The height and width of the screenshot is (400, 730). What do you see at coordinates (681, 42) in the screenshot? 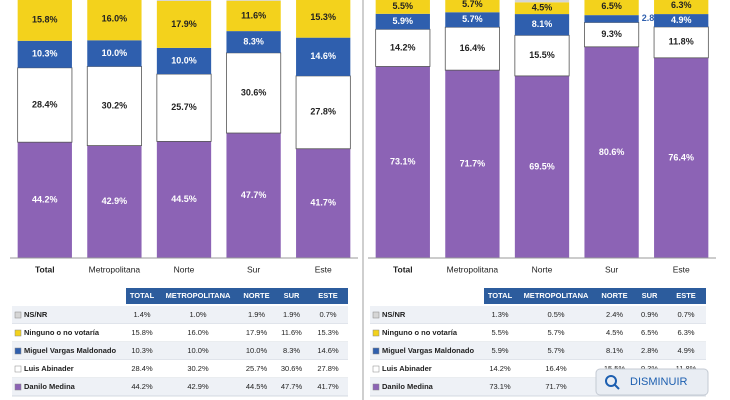
I see `value-label: 11.8%` at bounding box center [681, 42].